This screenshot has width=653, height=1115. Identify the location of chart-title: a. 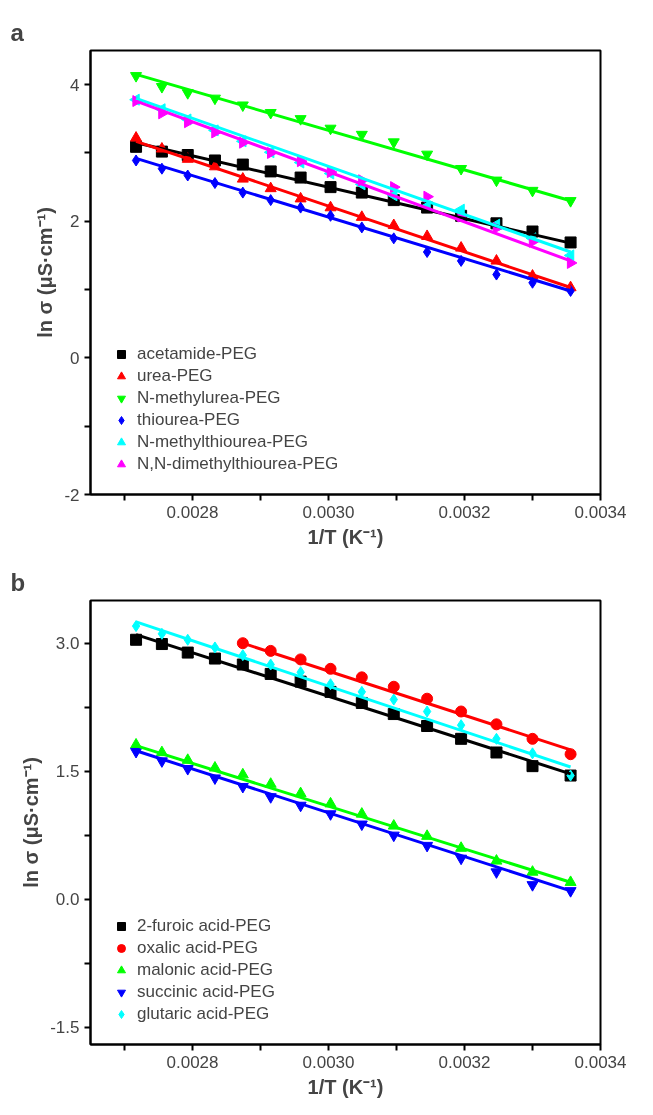
(17, 32).